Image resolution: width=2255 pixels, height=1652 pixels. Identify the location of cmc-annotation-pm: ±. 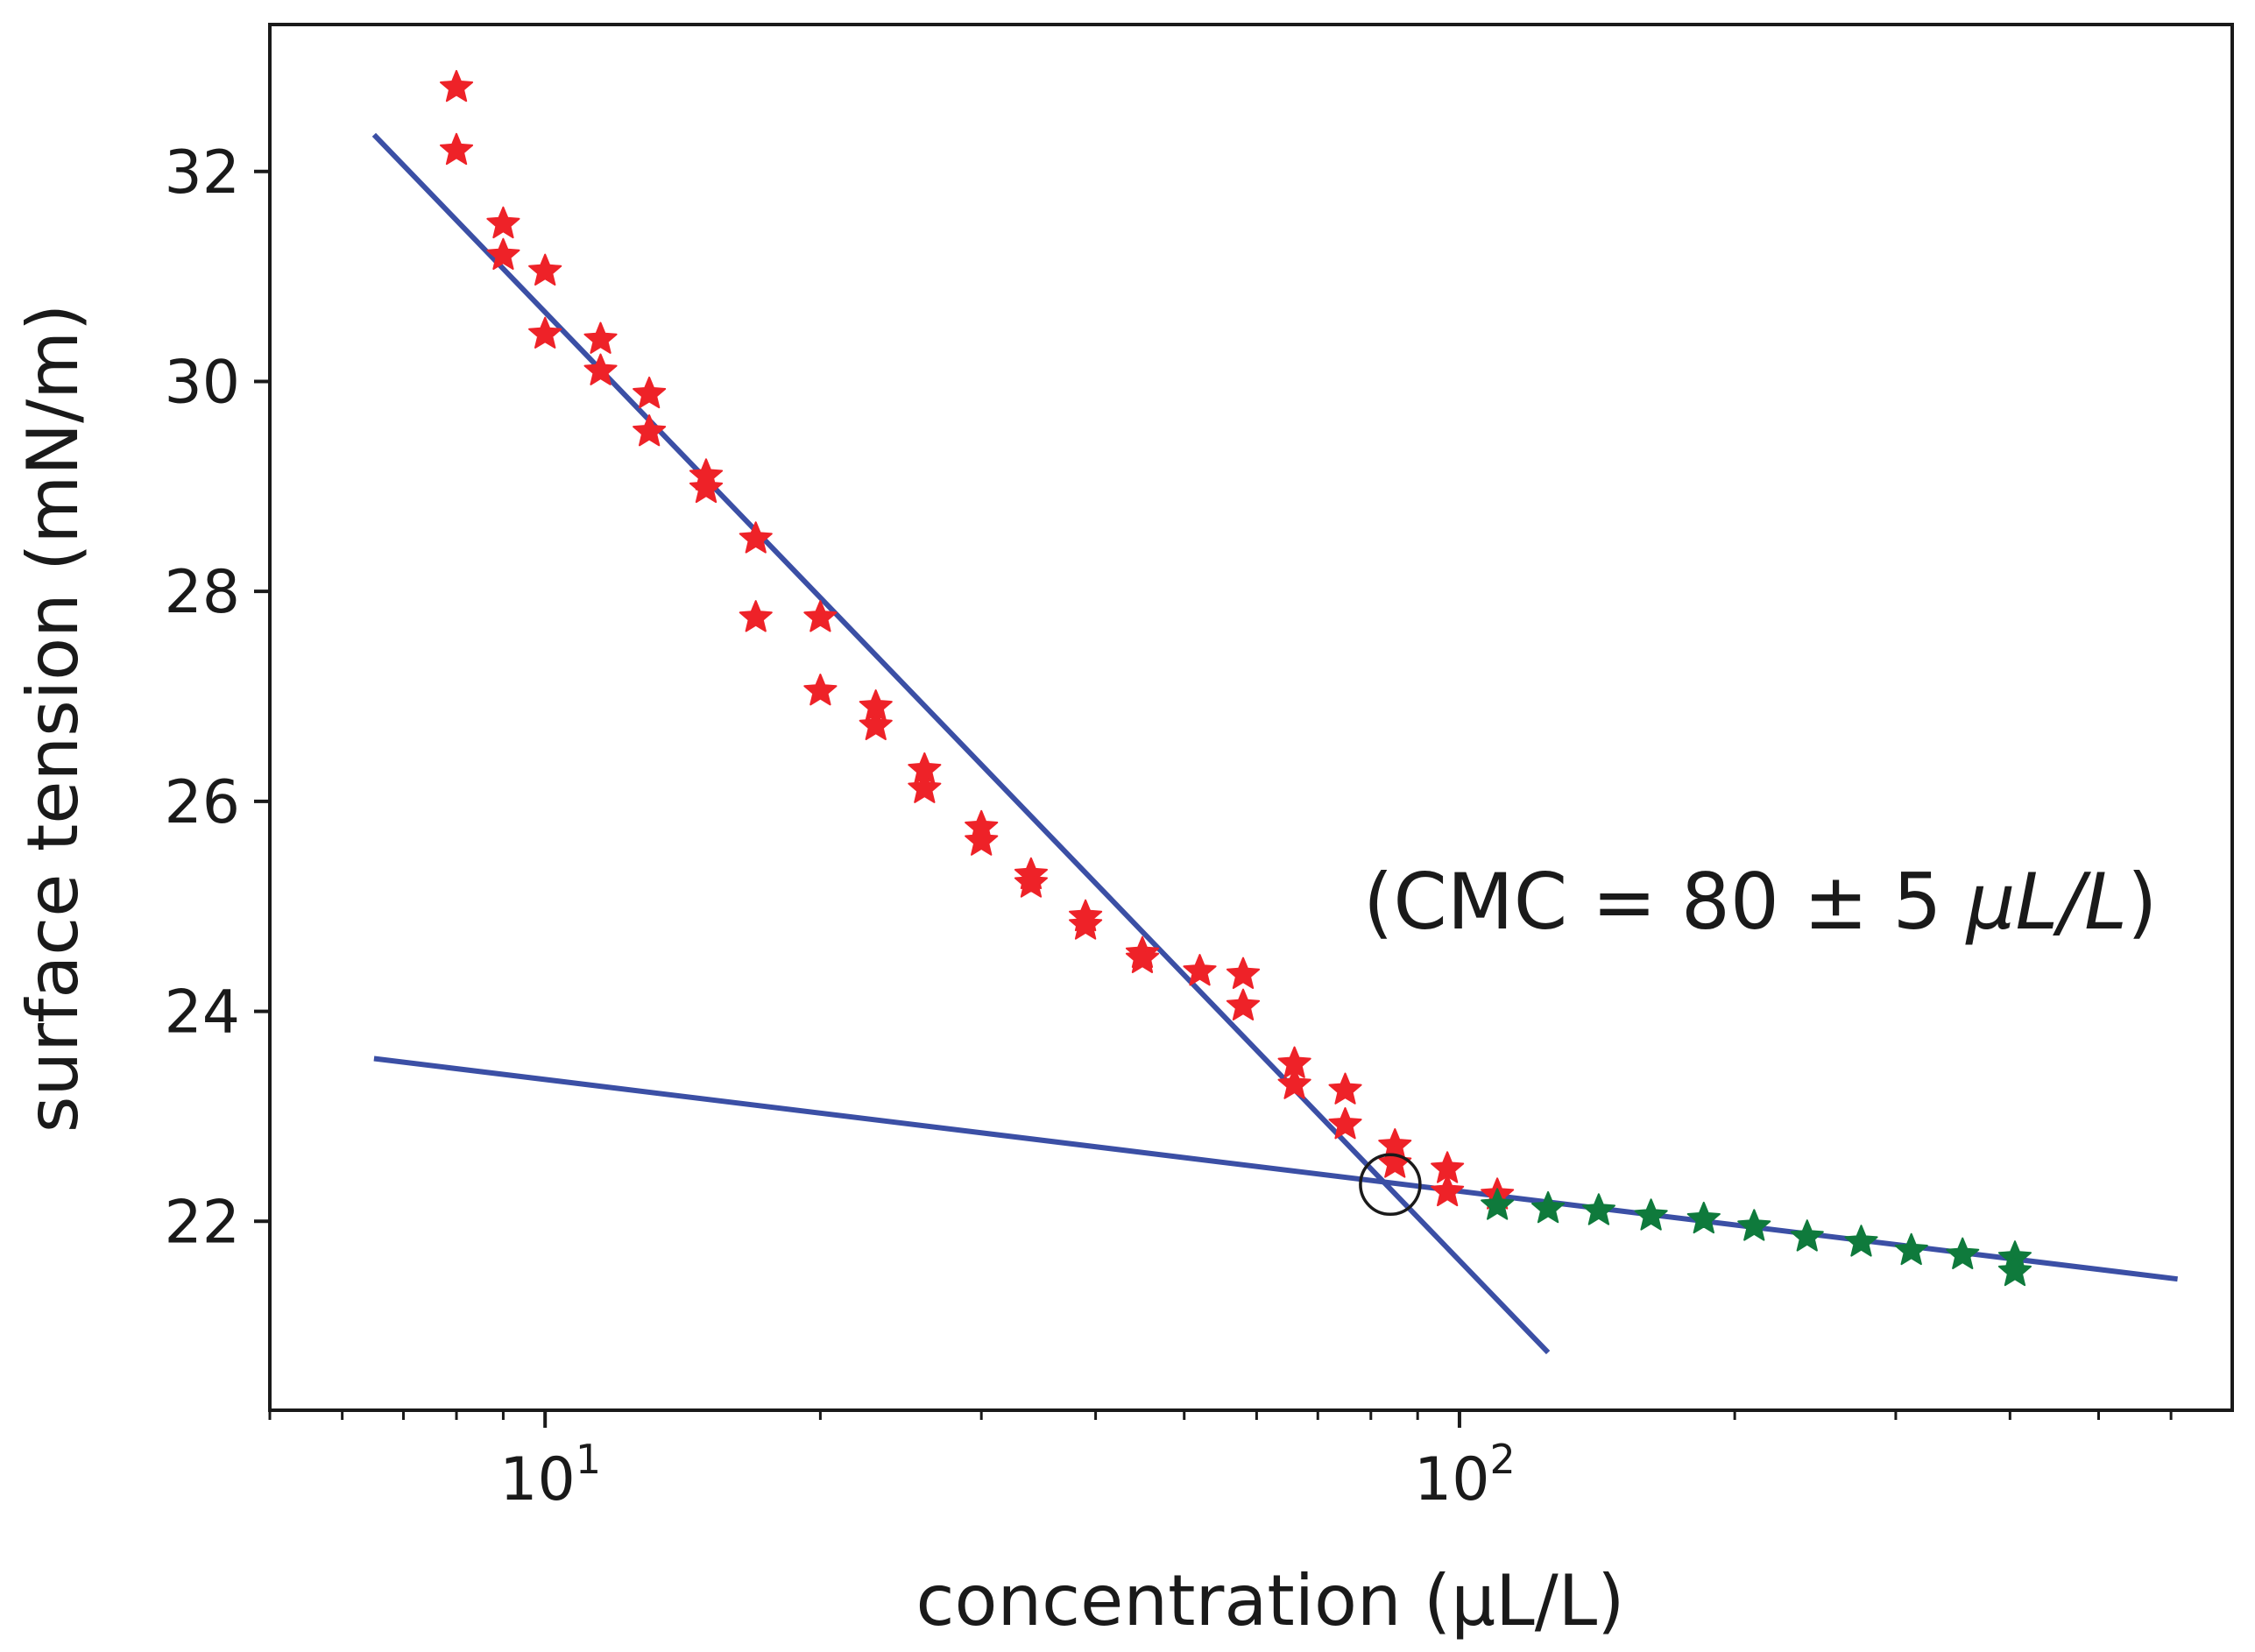
(1836, 902).